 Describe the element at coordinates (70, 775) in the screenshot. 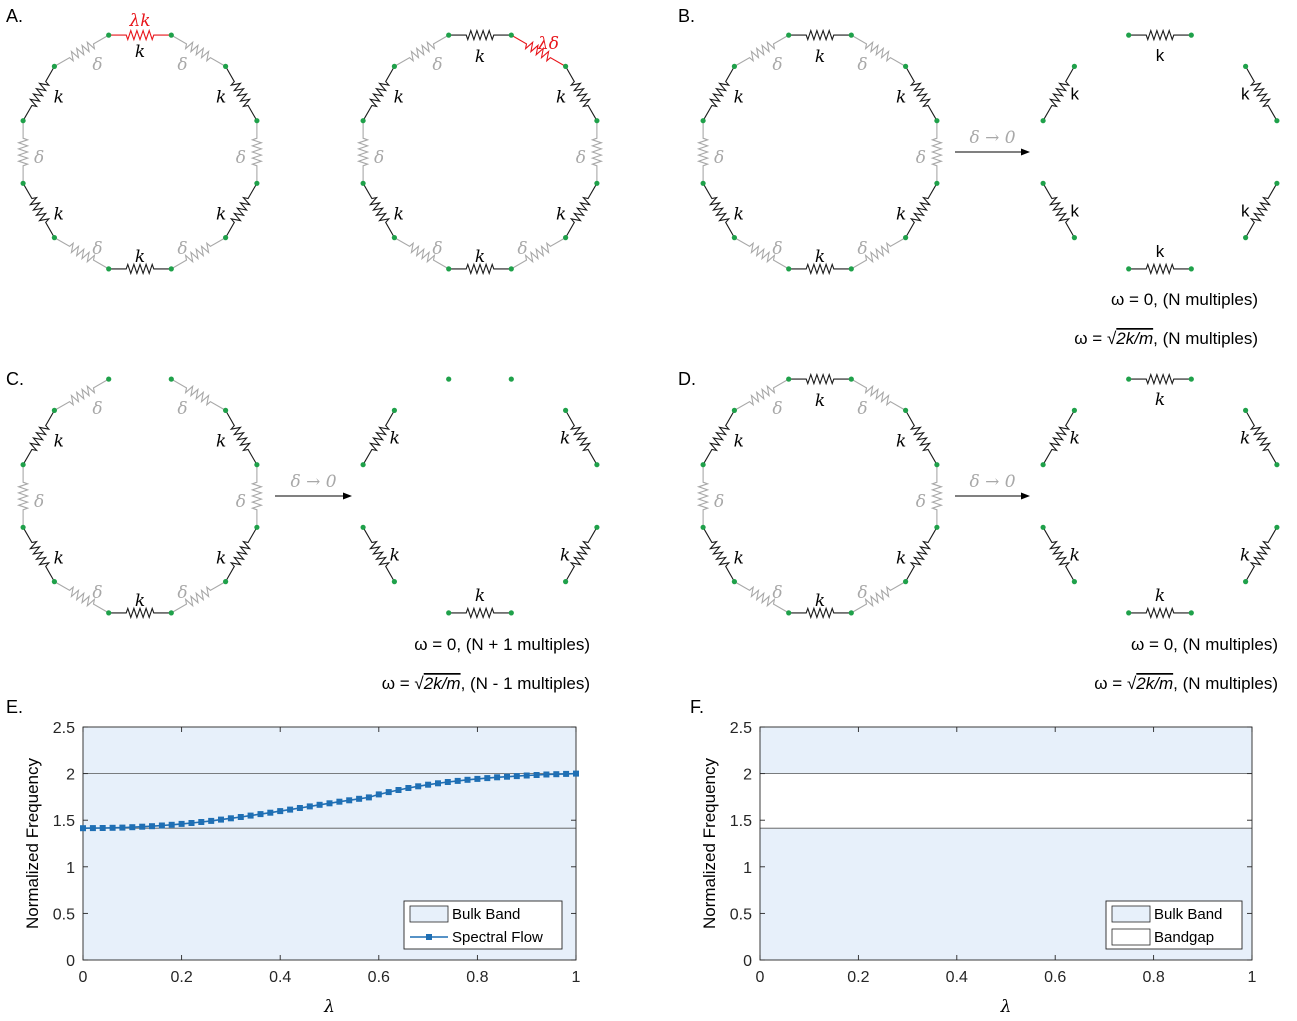

I see `y-tick-label: 2` at that location.